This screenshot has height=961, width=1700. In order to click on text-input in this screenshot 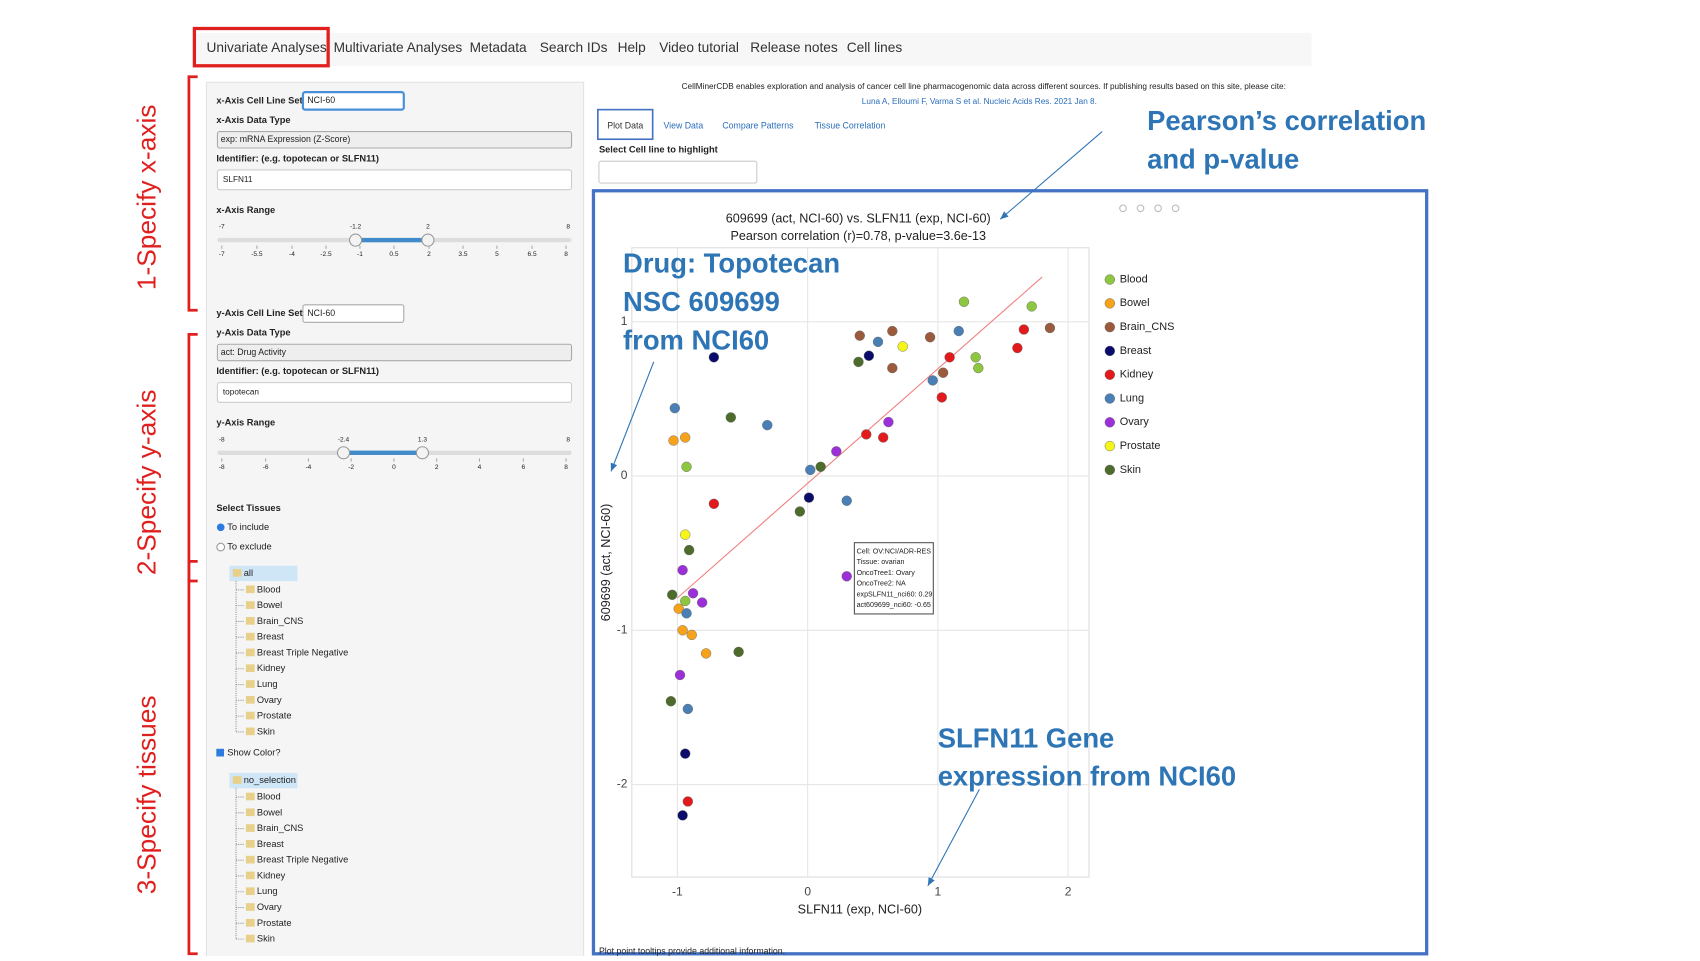, I will do `click(394, 180)`.